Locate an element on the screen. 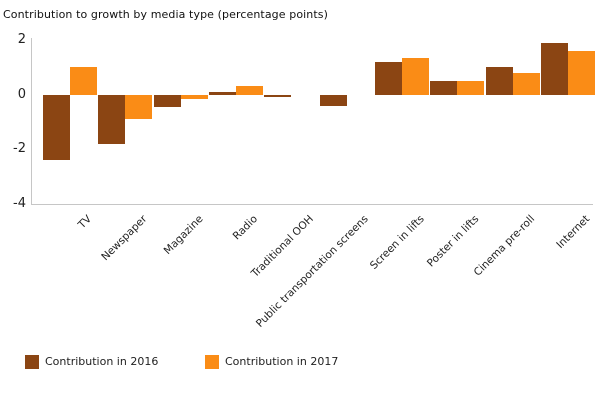 This screenshot has height=400, width=600. legend-item-2017: Contribution in 2017 is located at coordinates (271, 362).